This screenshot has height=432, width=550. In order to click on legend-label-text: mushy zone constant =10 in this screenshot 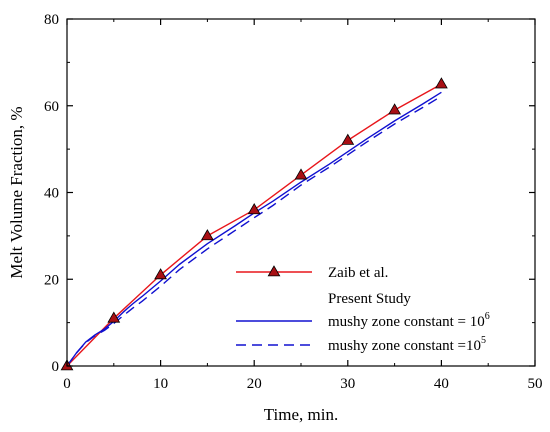, I will do `click(404, 346)`.